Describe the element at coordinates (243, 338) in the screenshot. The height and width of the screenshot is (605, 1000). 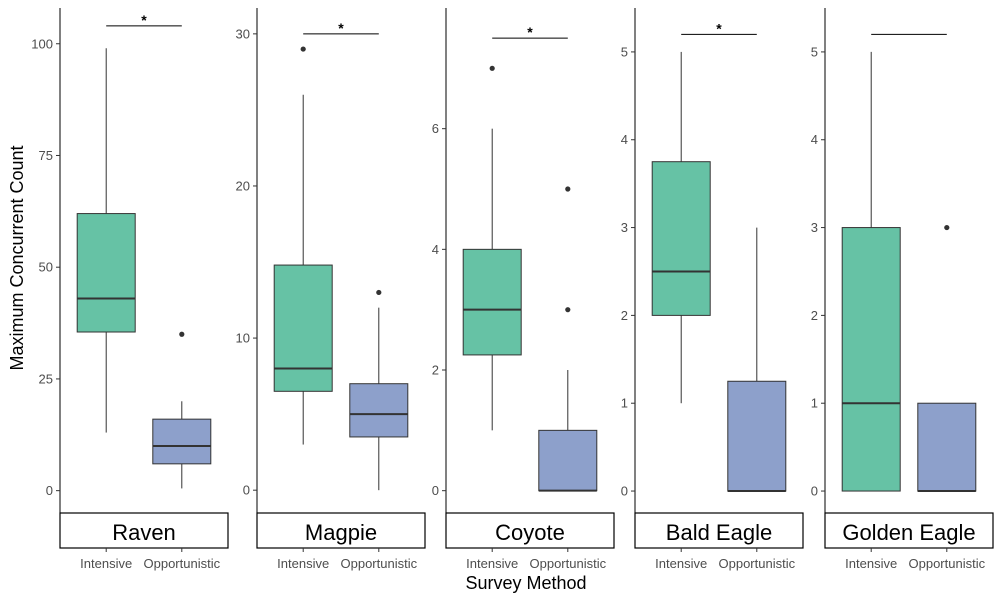
I see `y-tick-label: 10` at that location.